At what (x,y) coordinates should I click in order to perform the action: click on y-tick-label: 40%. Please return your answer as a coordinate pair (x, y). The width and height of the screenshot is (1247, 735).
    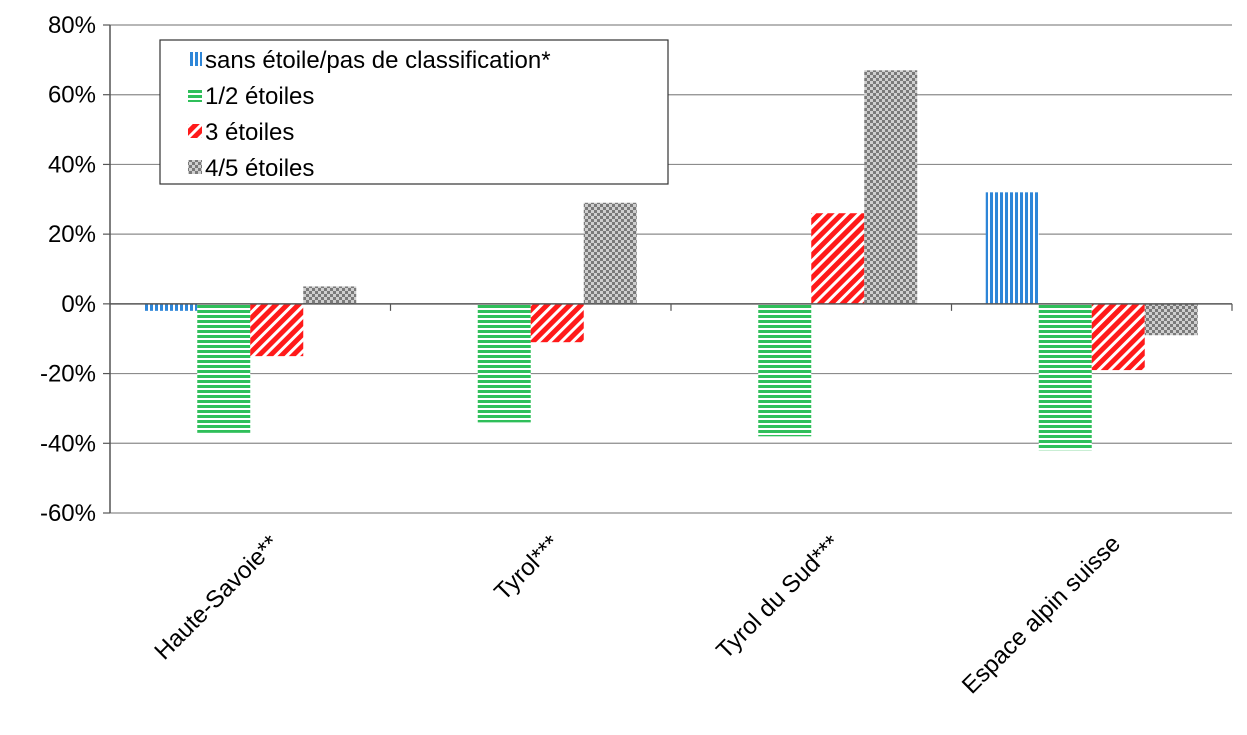
    Looking at the image, I should click on (72, 164).